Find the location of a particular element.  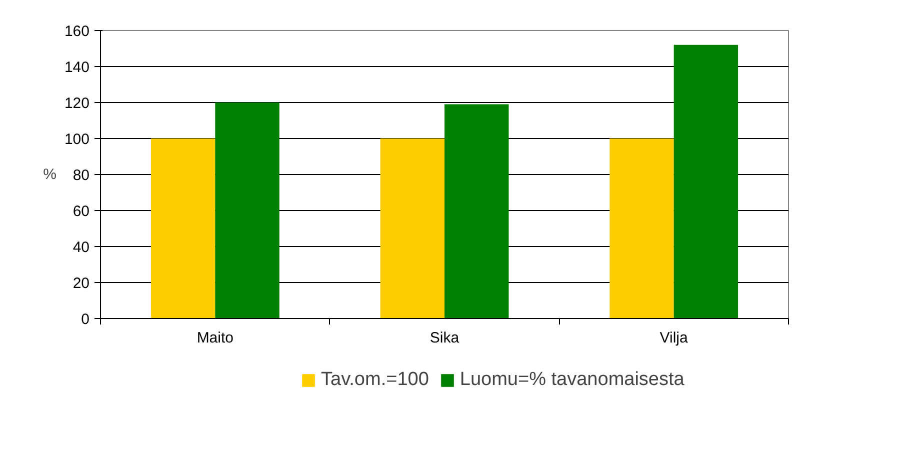

x-tick-label: Sika is located at coordinates (445, 338).